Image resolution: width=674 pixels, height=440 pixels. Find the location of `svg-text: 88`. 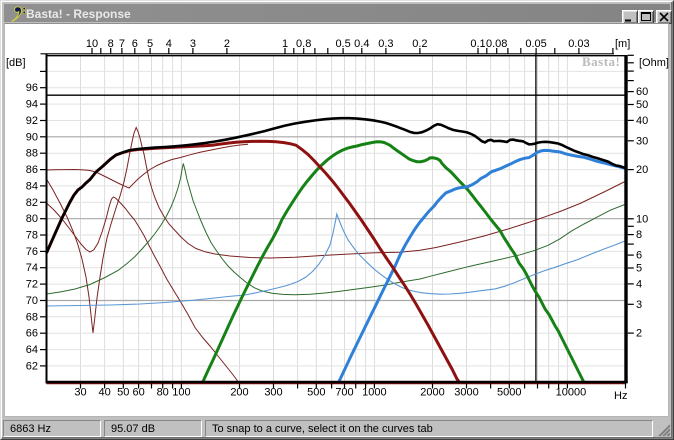

svg-text: 88 is located at coordinates (32, 154).